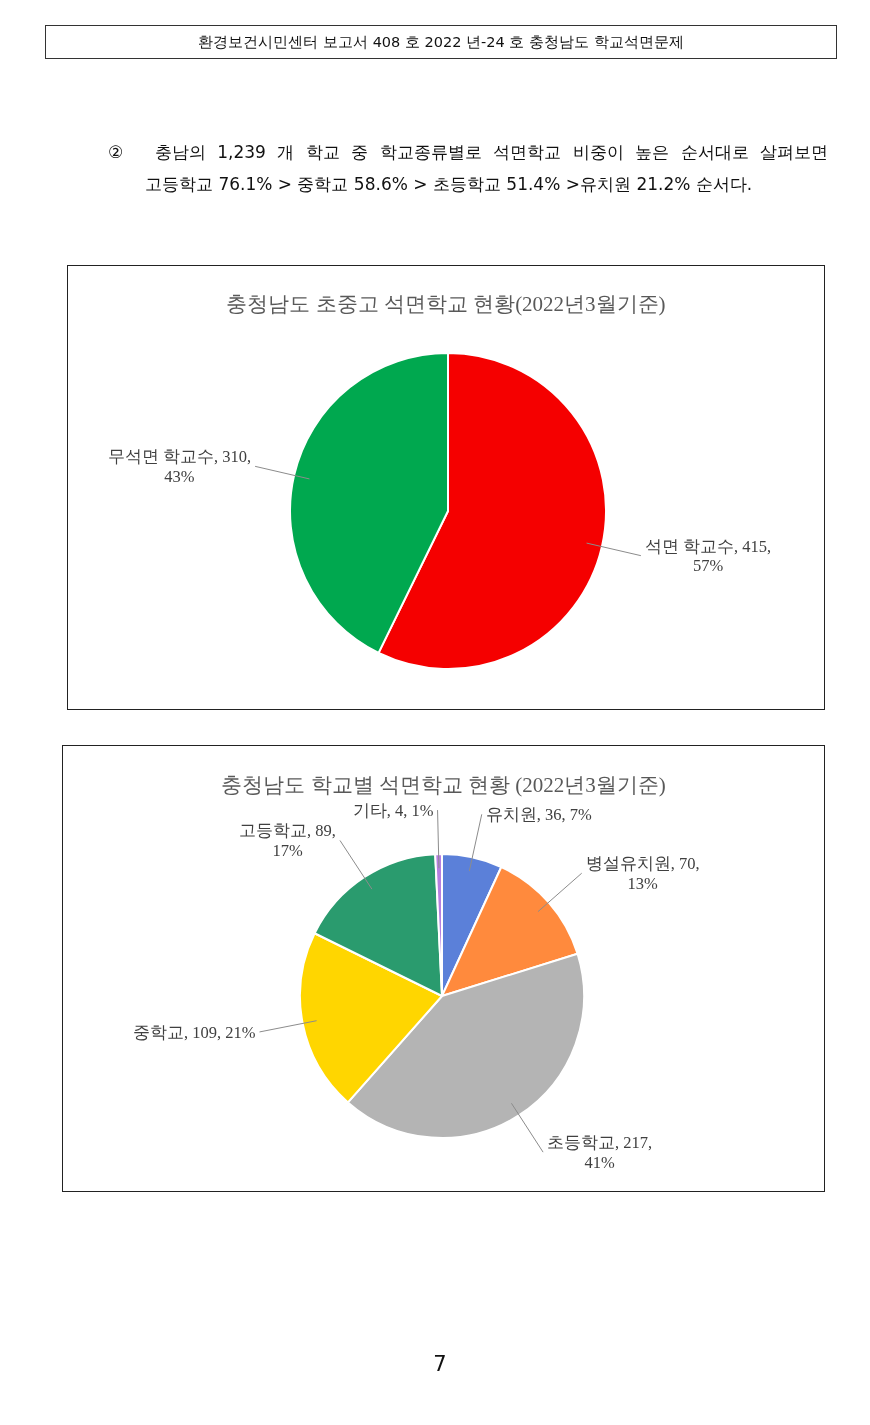 The height and width of the screenshot is (1425, 870). Describe the element at coordinates (446, 304) in the screenshot. I see `chart-title: 충청남도 초중고 석면학교 현황(2022년3월기준)` at that location.